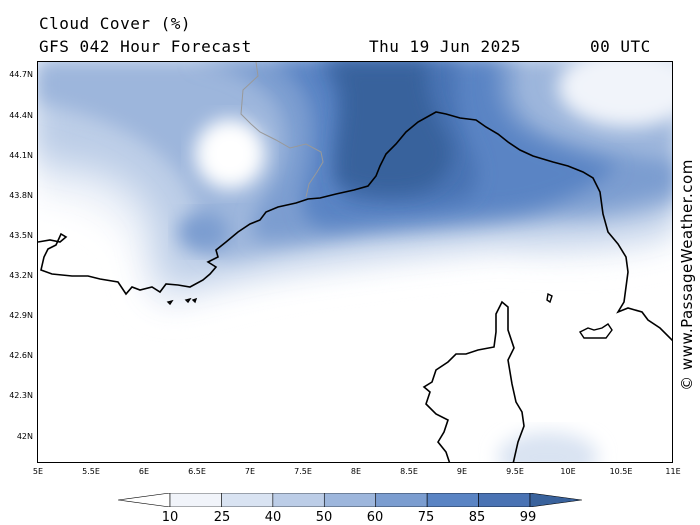 This screenshot has height=525, width=700. I want to click on lon-label: 7E, so click(250, 471).